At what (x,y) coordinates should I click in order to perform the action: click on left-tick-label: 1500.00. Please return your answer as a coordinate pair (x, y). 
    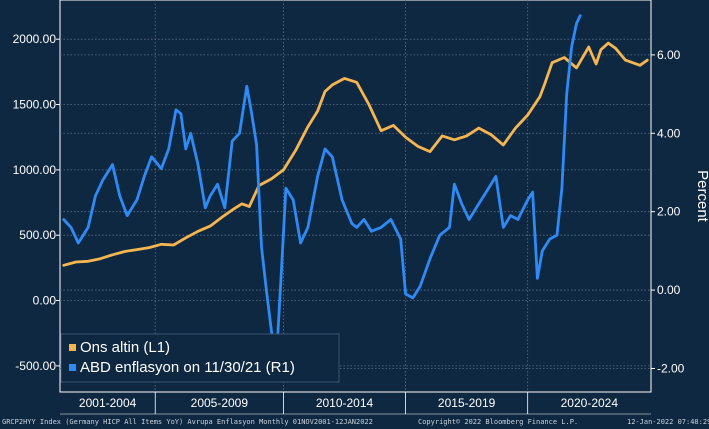
    Looking at the image, I should click on (35, 105).